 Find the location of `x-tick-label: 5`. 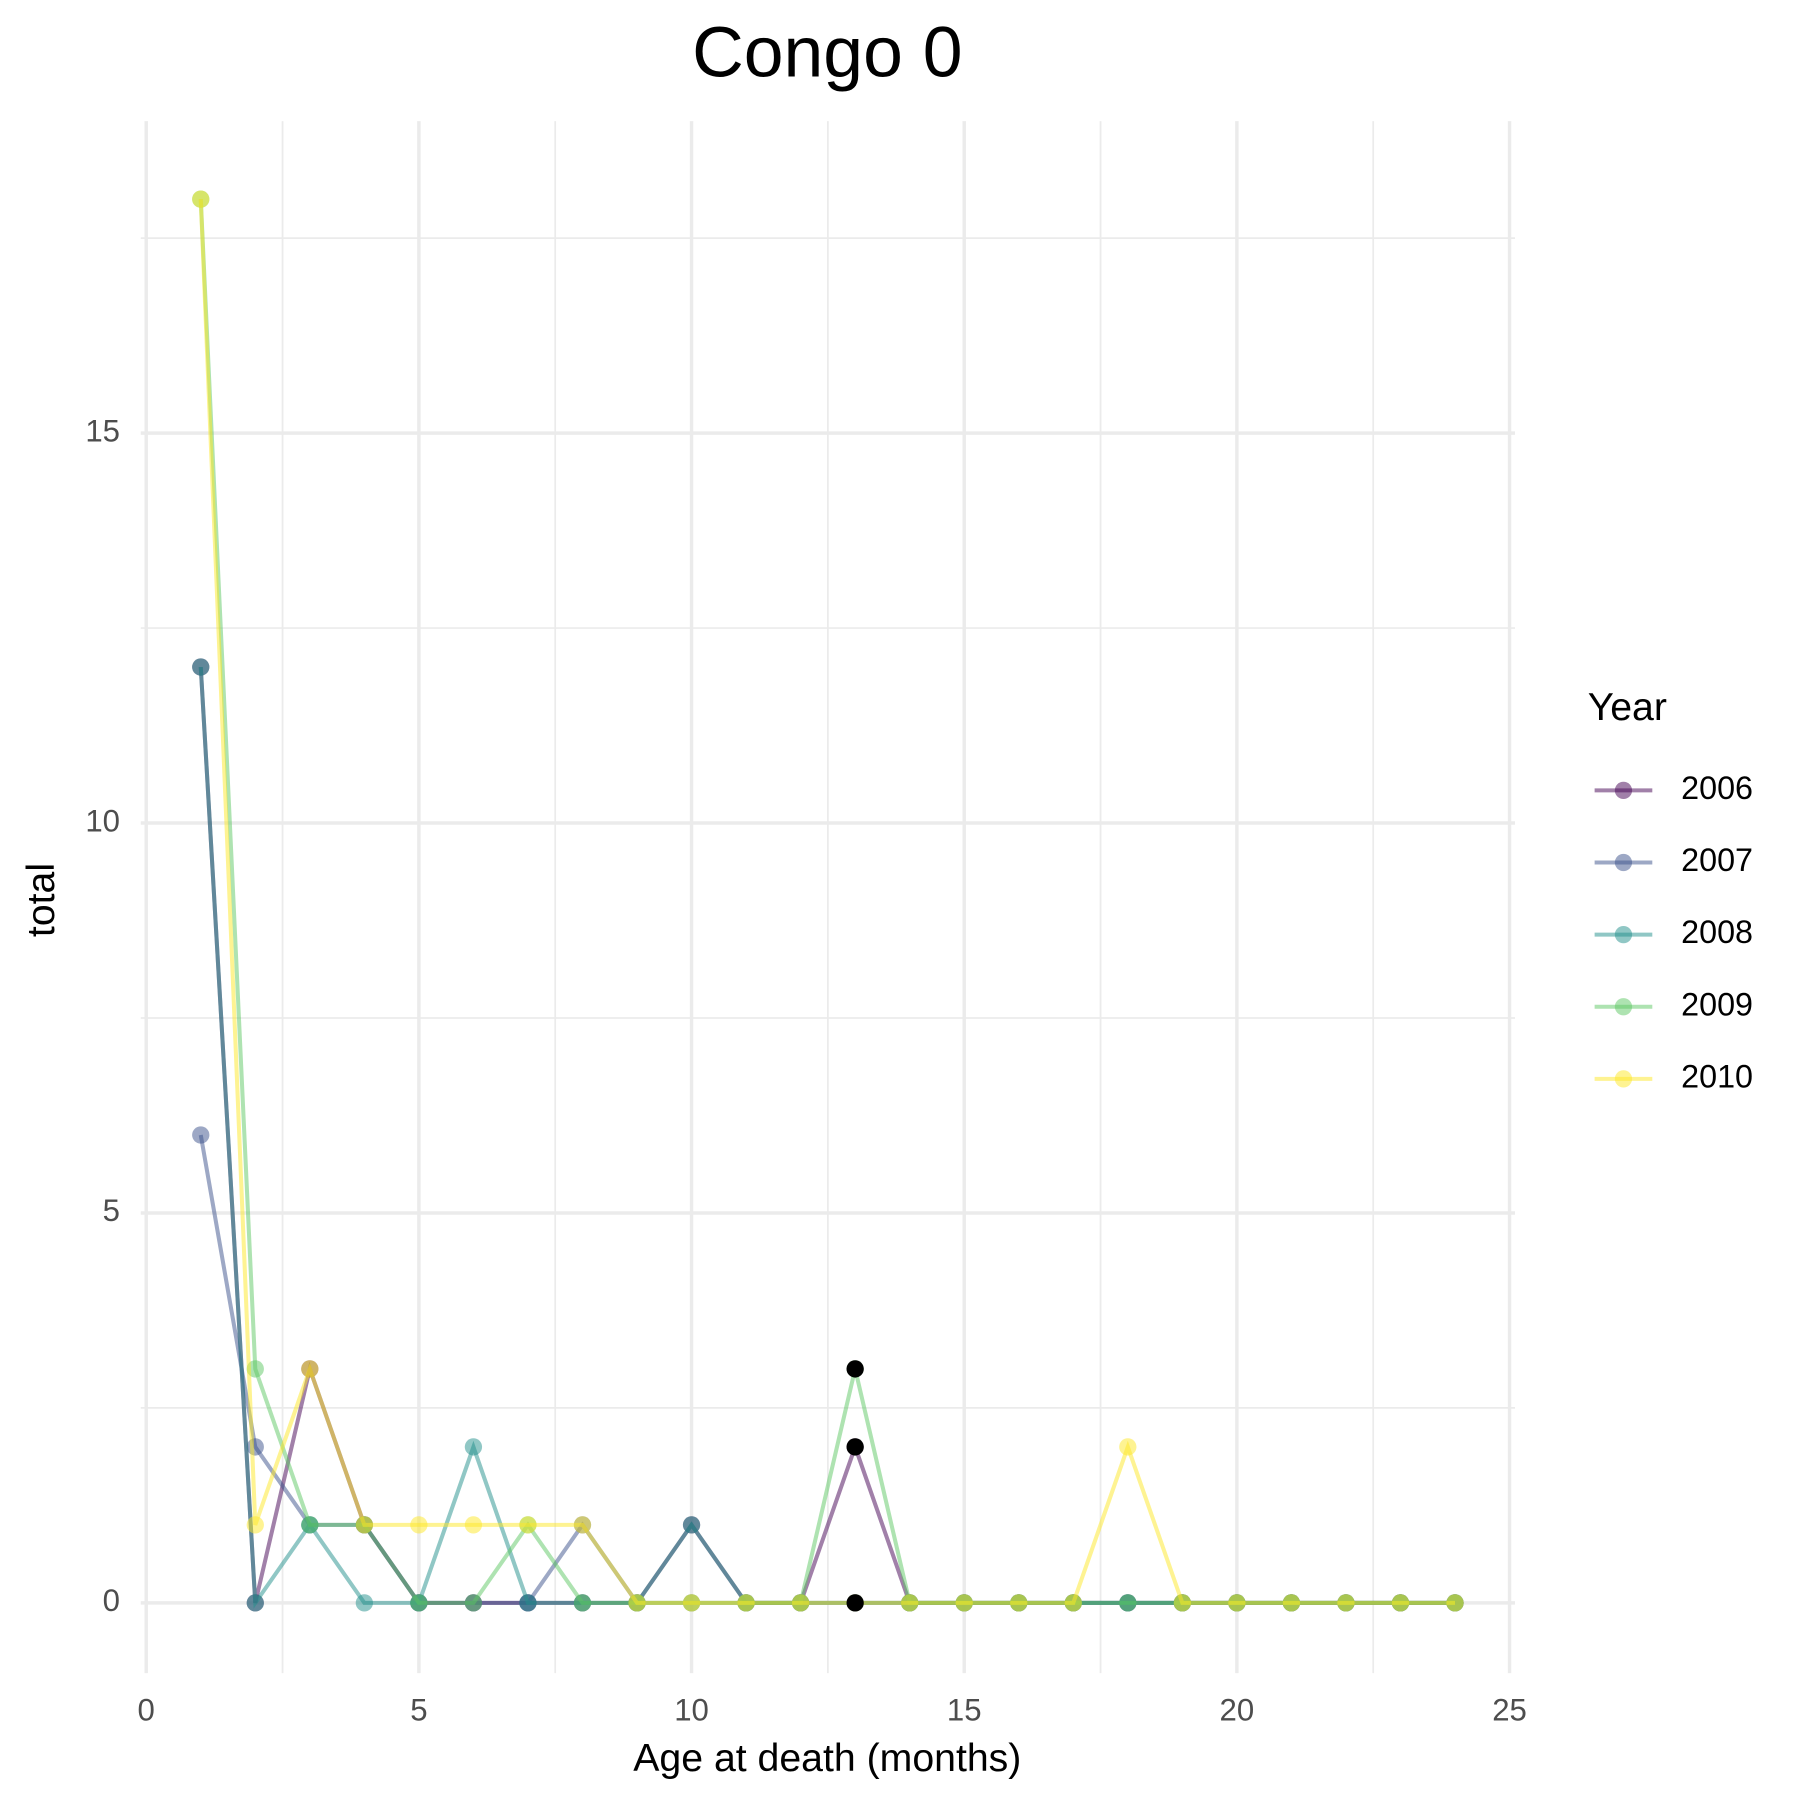

x-tick-label: 5 is located at coordinates (418, 1710).